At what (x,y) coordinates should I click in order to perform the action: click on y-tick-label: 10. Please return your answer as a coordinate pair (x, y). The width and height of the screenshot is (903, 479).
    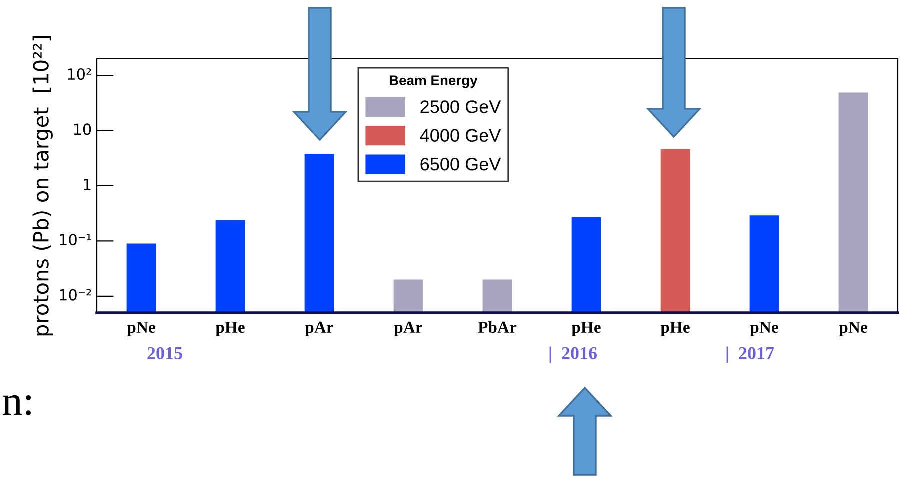
    Looking at the image, I should click on (83, 130).